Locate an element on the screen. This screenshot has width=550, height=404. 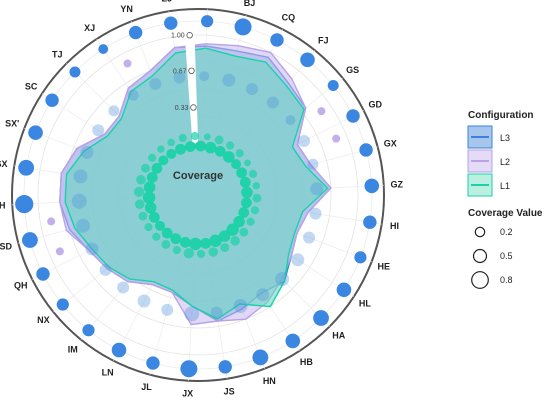
region-label-nx: NX is located at coordinates (43, 320).